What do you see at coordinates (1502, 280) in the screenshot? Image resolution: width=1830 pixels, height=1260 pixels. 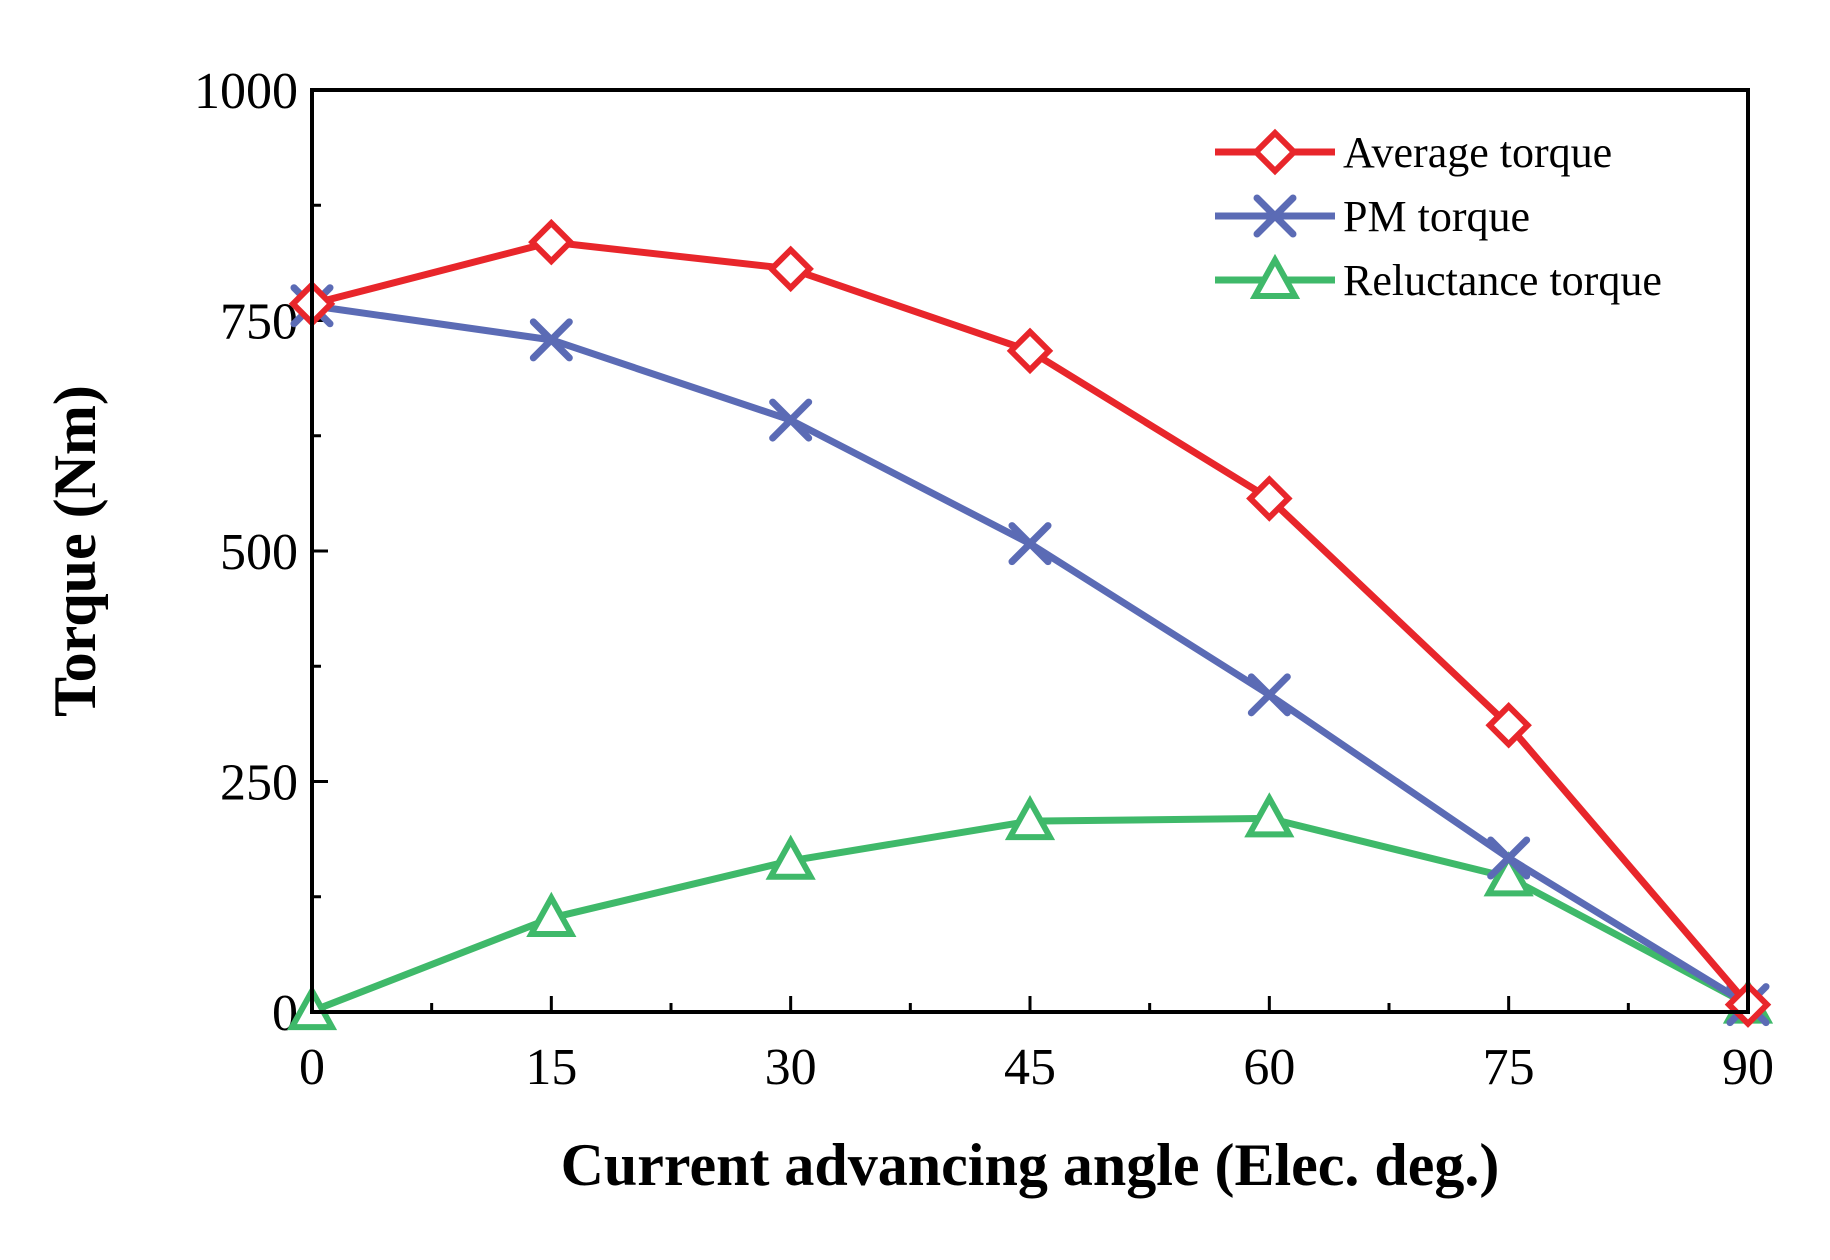 I see `legend-label-reluctance-torque: Reluctance torque` at bounding box center [1502, 280].